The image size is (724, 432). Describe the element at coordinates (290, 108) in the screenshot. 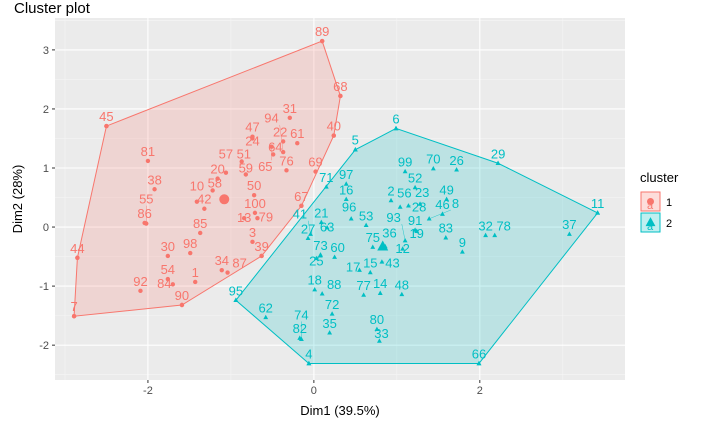

I see `point-label: 31` at that location.